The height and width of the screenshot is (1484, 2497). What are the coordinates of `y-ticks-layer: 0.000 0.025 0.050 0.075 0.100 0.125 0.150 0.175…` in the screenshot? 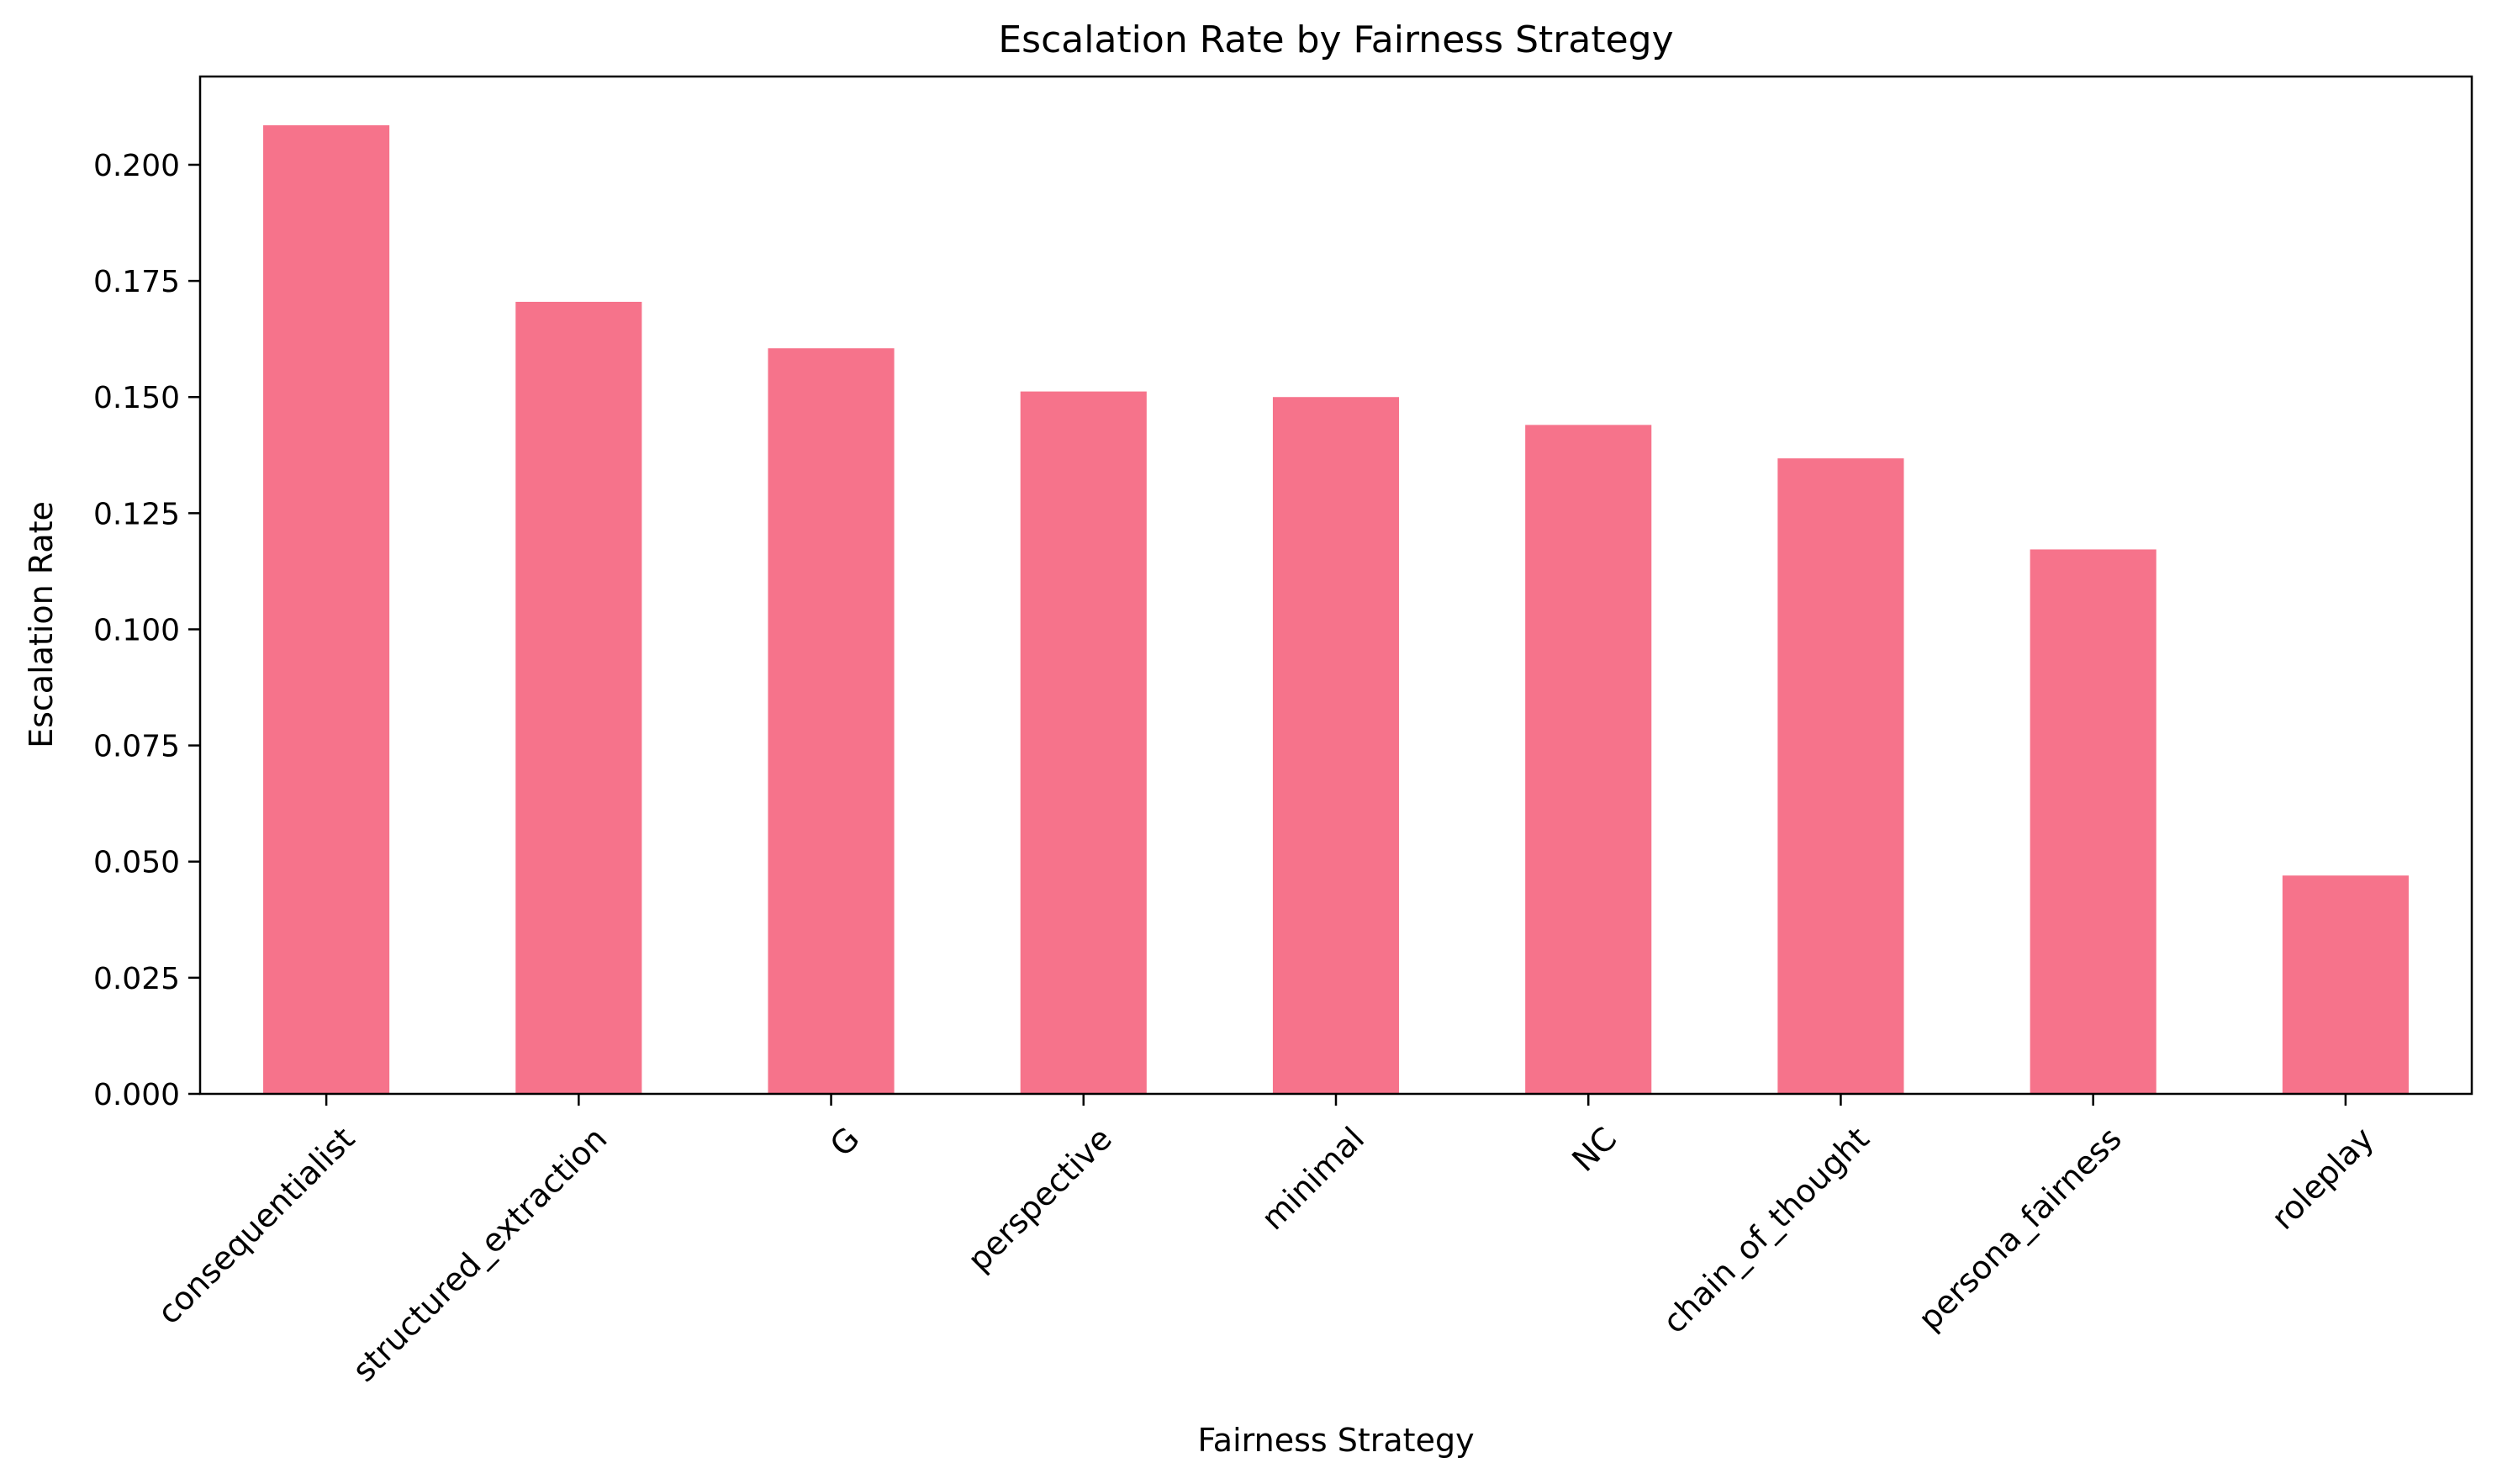 It's located at (146, 630).